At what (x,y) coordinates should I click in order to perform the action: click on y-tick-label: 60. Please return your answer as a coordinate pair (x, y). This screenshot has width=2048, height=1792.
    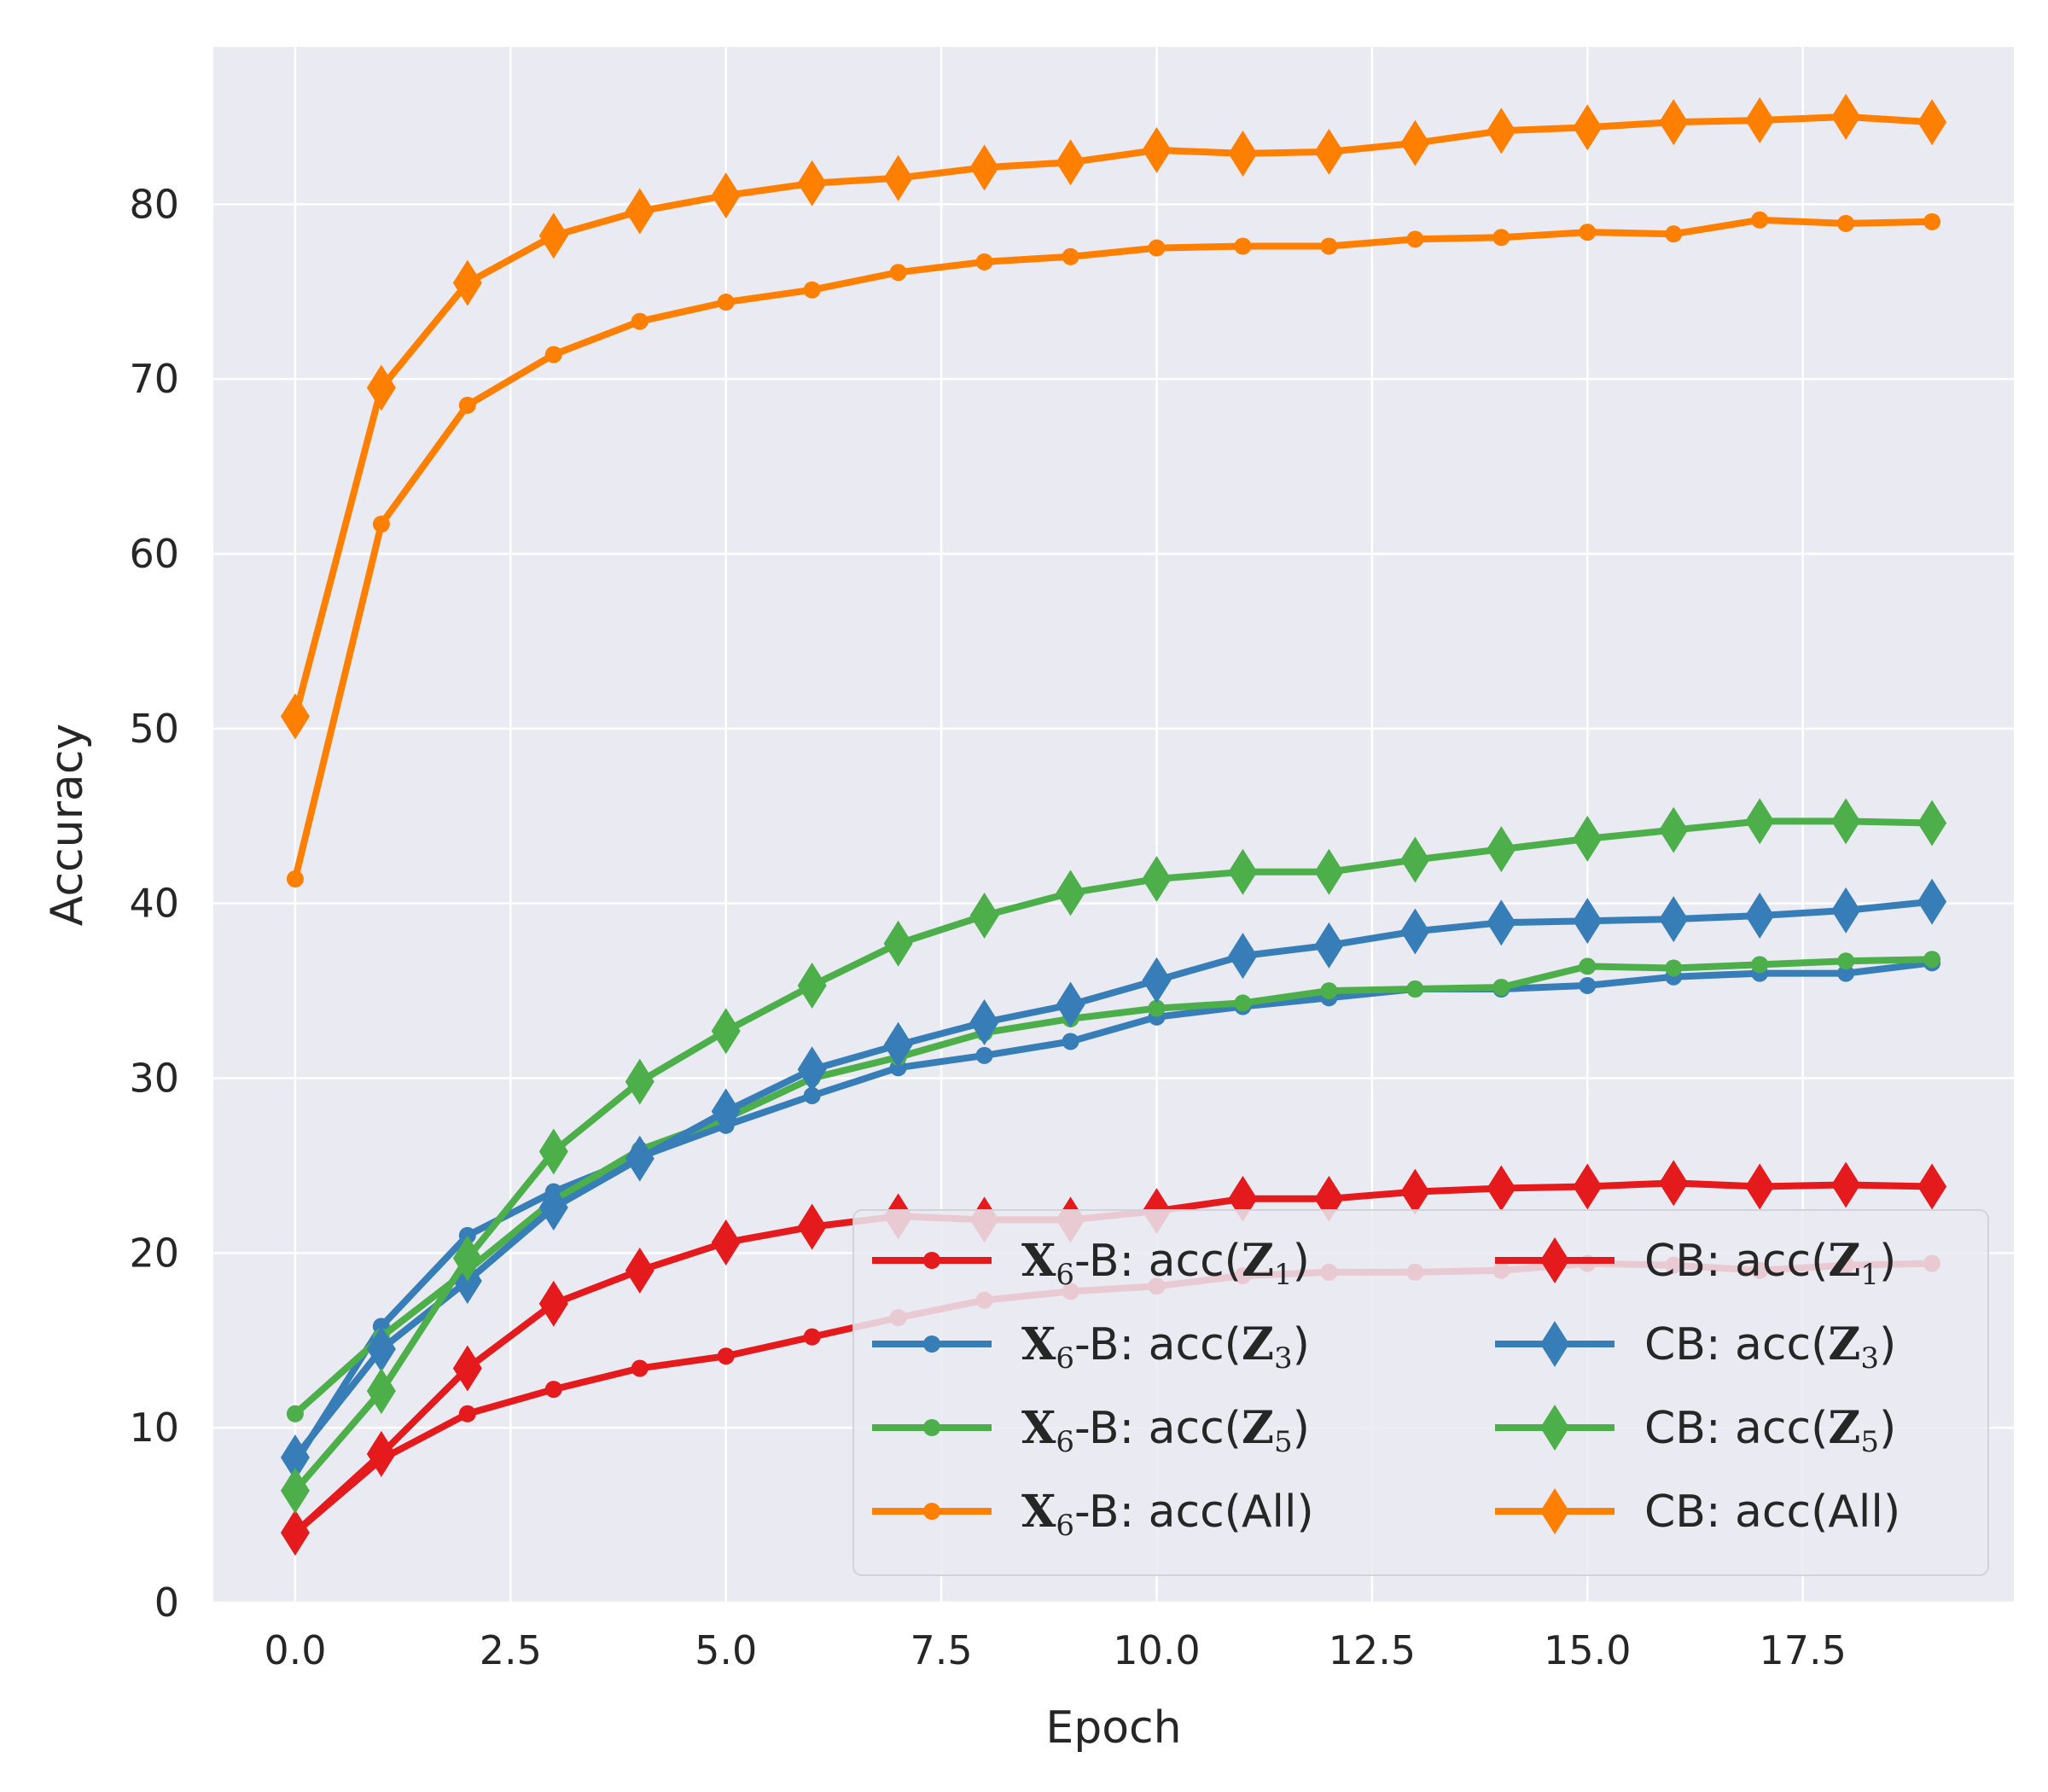
    Looking at the image, I should click on (154, 554).